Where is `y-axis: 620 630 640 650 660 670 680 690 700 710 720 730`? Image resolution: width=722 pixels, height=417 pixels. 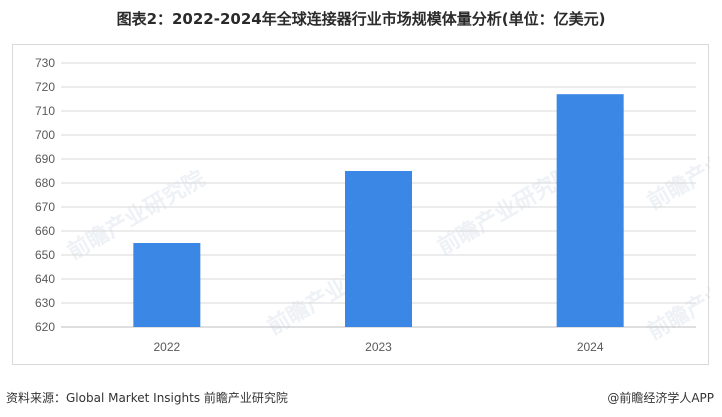 y-axis: 620 630 640 650 660 670 680 690 700 710 720 730 is located at coordinates (45, 195).